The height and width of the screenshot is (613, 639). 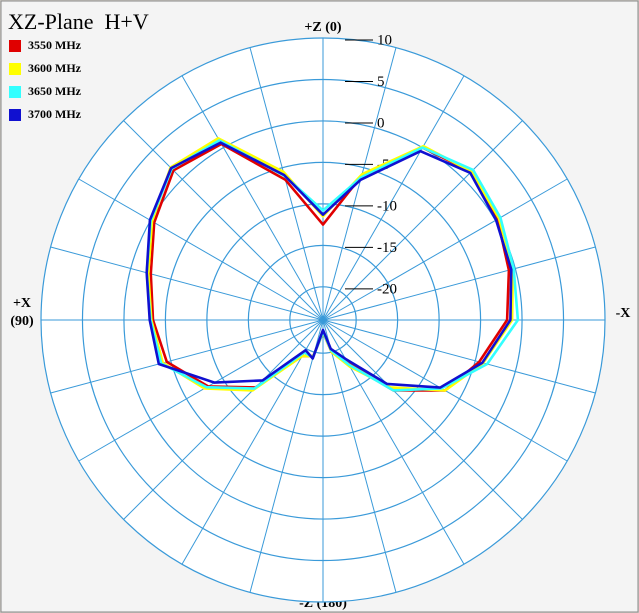 What do you see at coordinates (22, 321) in the screenshot?
I see `left-label: (90)` at bounding box center [22, 321].